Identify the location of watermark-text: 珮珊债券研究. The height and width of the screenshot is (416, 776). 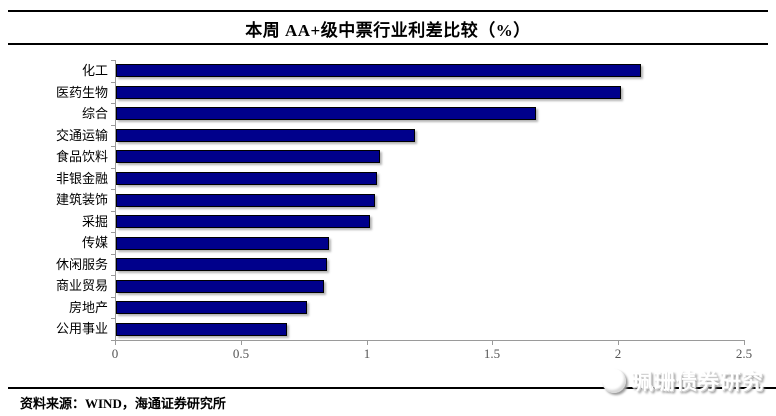
(698, 382).